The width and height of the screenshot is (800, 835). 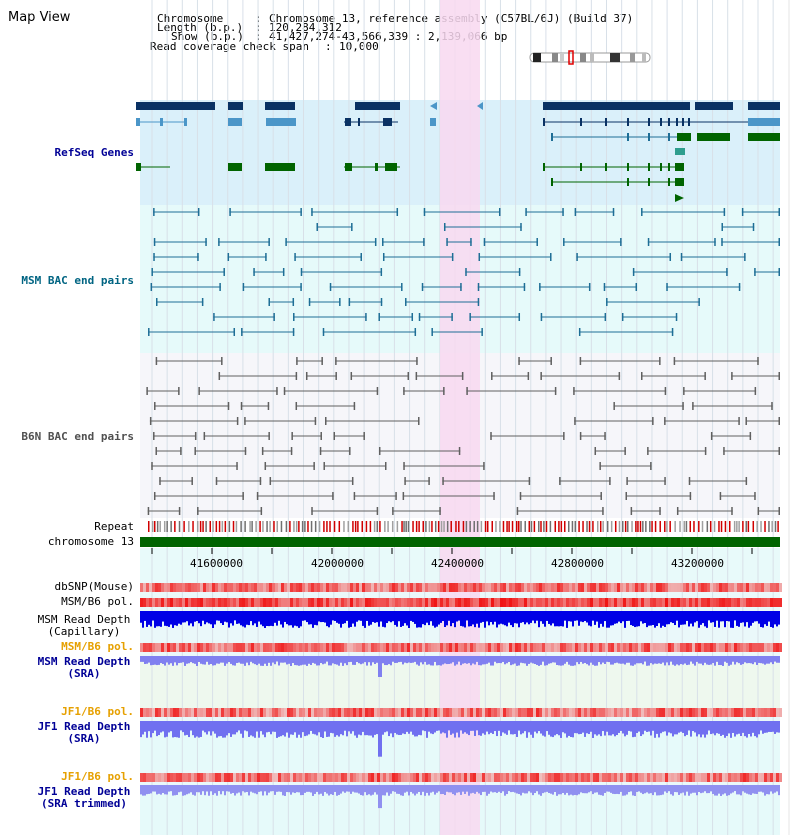 I want to click on track-label-msm-bac: MSM BAC end pairs, so click(x=77, y=280).